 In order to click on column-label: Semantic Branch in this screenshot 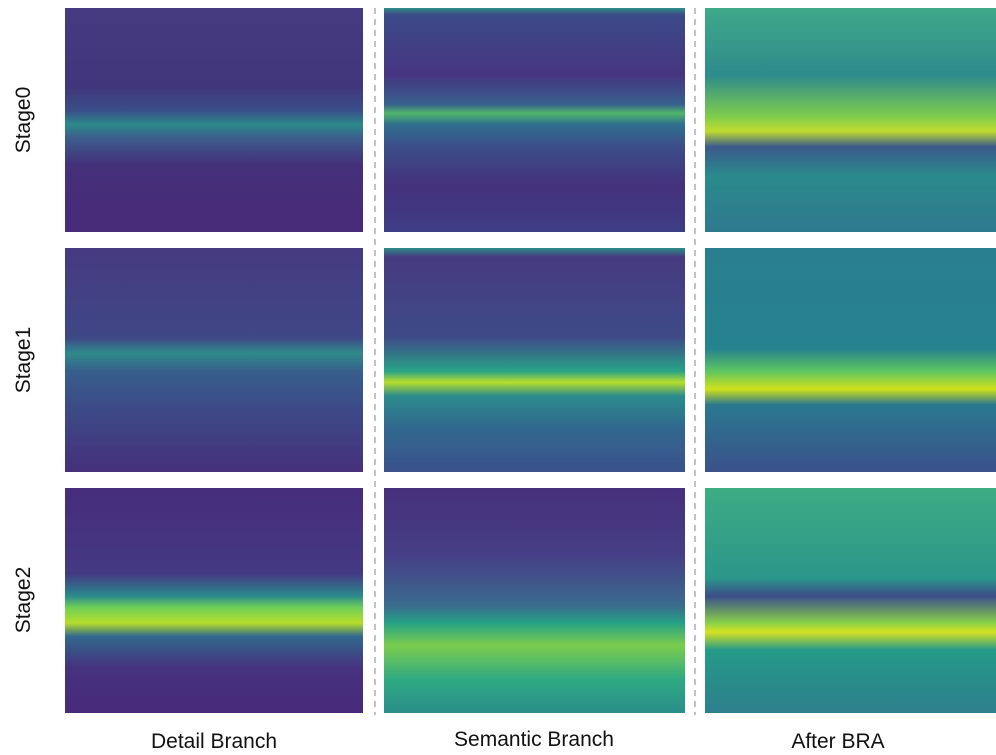, I will do `click(534, 739)`.